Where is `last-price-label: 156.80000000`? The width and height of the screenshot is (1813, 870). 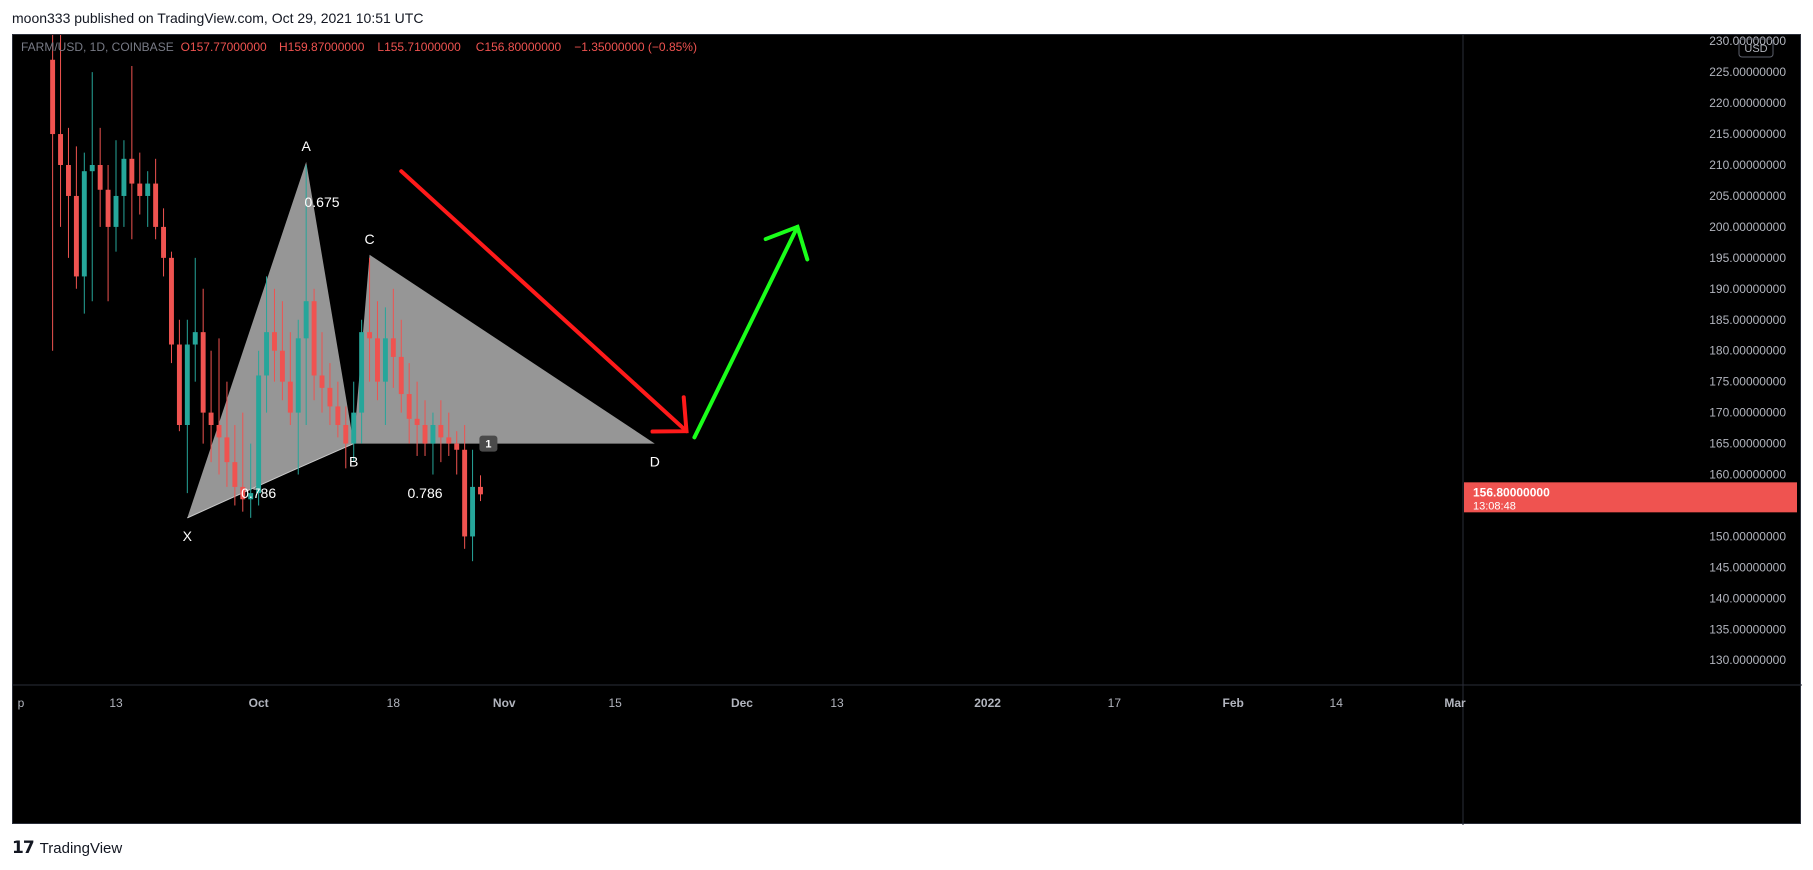
last-price-label: 156.80000000 is located at coordinates (1511, 492).